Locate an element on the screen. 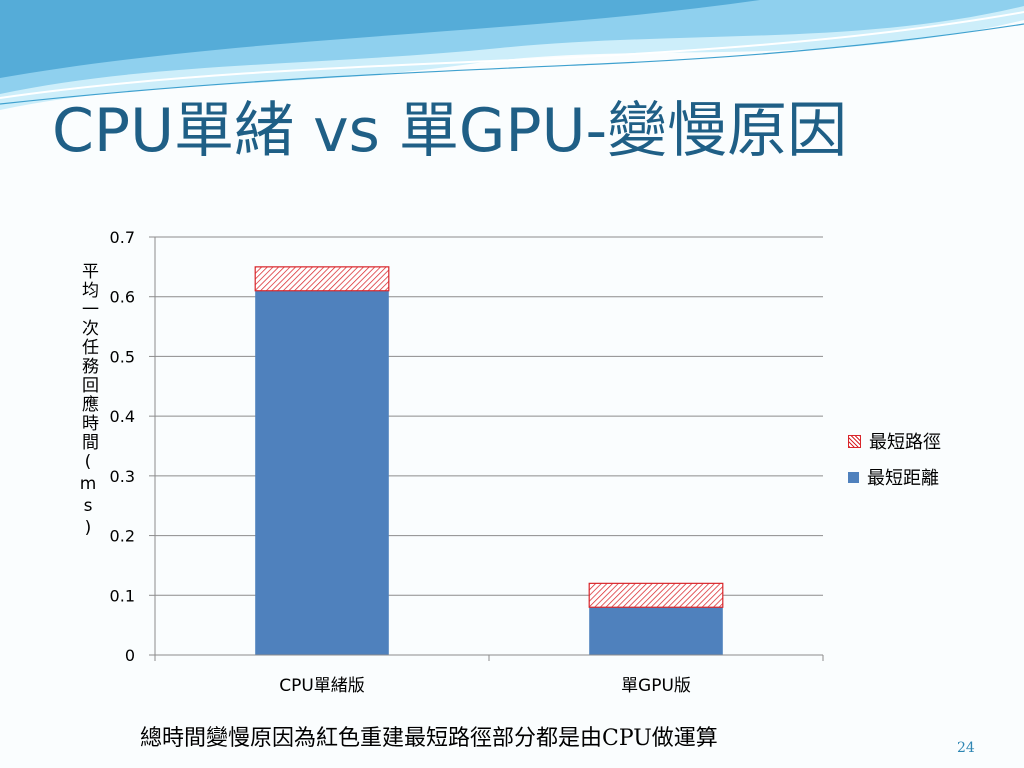  y-tick-label: 0.3 is located at coordinates (122, 476).